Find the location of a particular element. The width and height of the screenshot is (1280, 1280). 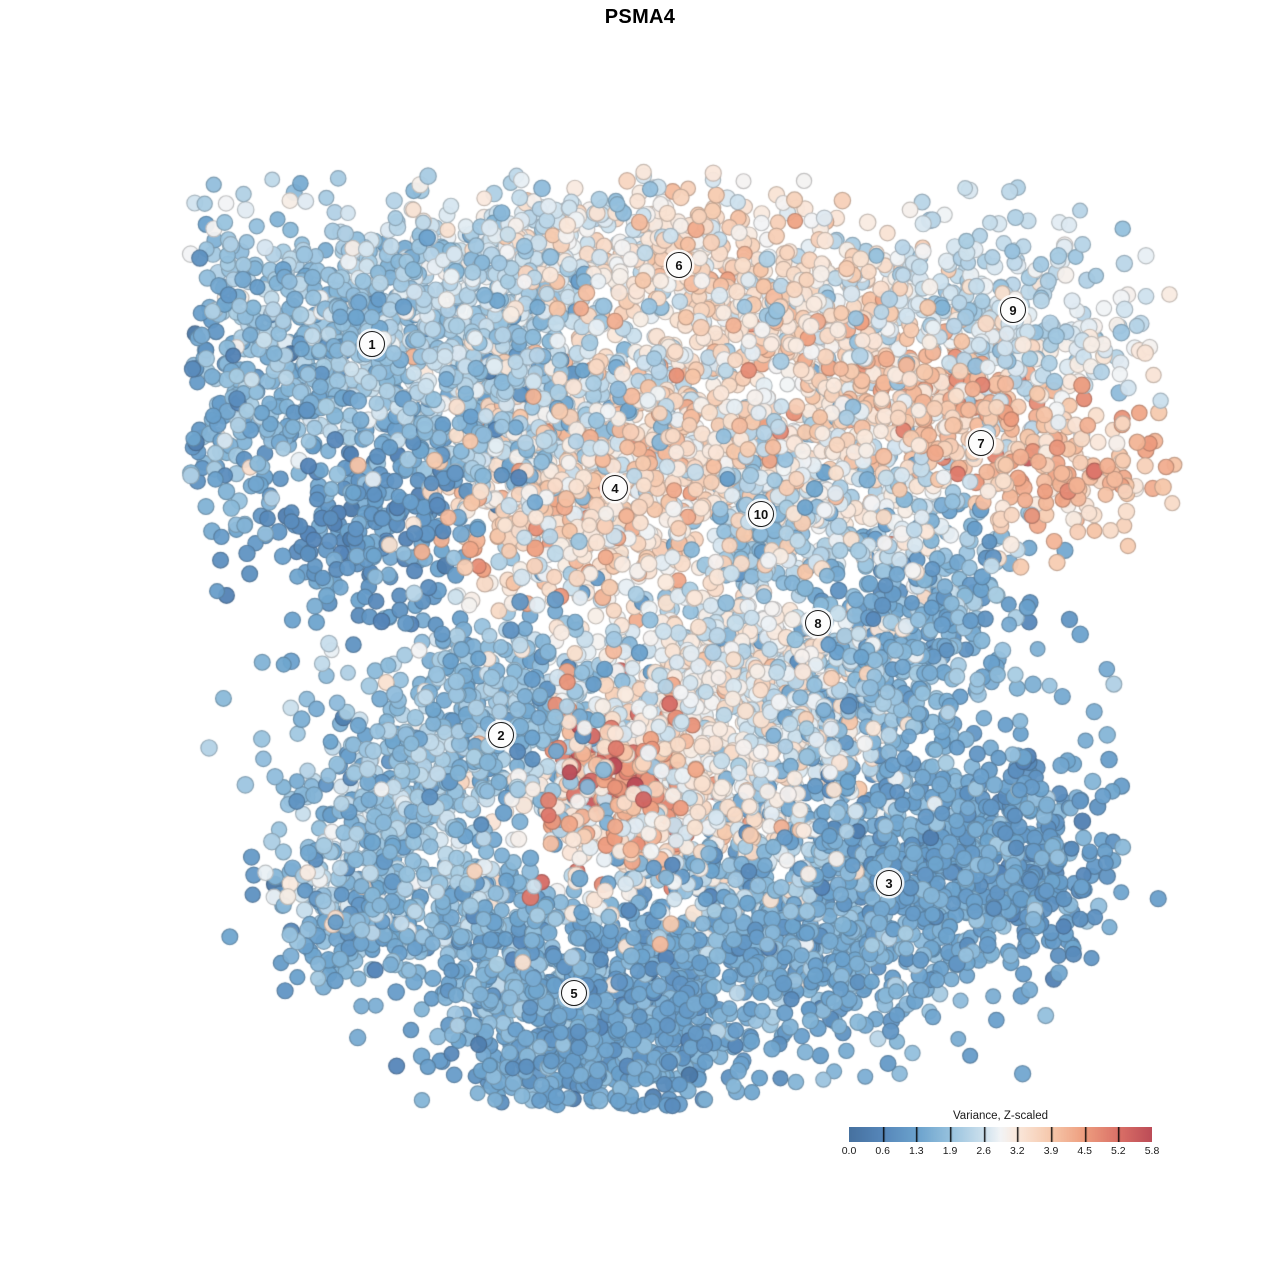

colorbar-tick-label: 1.3 is located at coordinates (916, 1151).